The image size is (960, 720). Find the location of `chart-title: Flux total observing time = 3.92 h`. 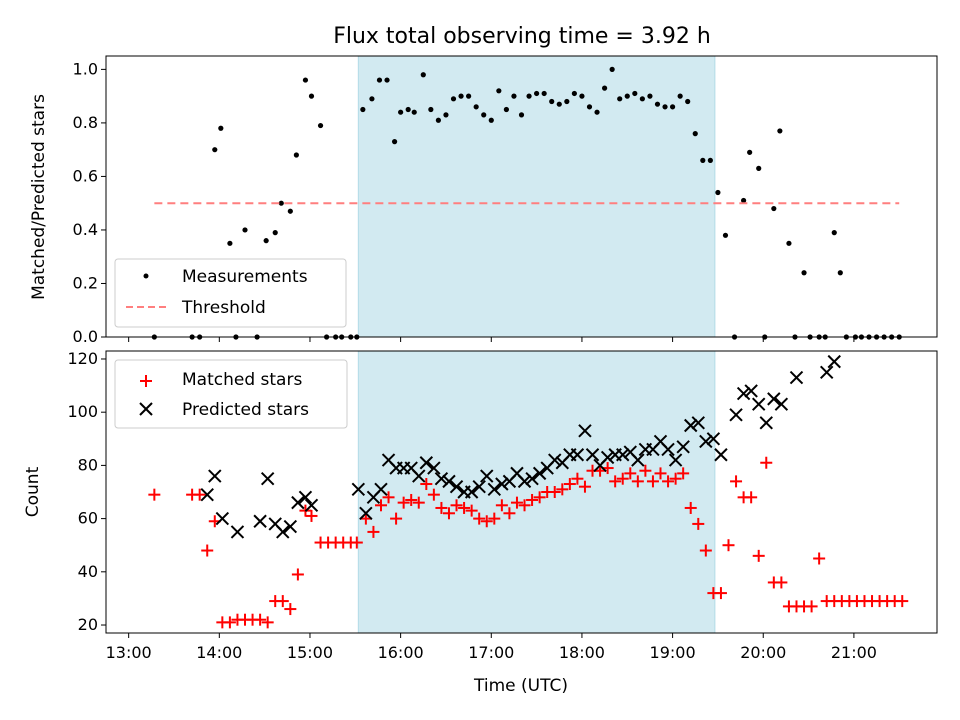

chart-title: Flux total observing time = 3.92 h is located at coordinates (522, 36).